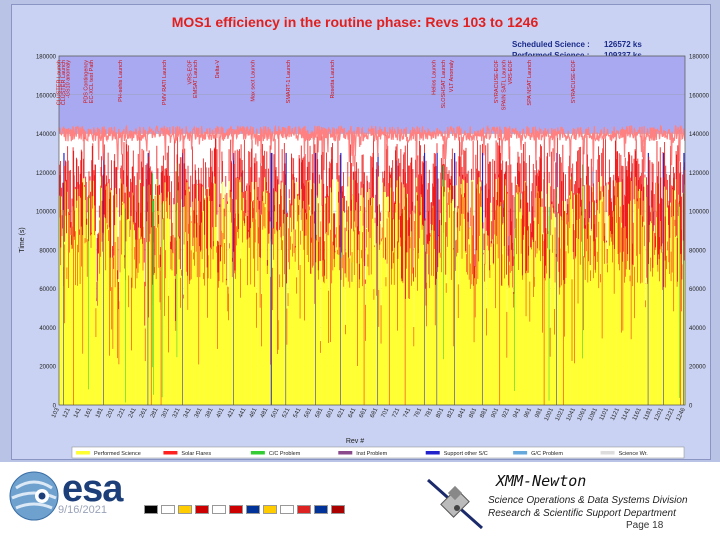  What do you see at coordinates (697, 368) in the screenshot?
I see `y-tick-label-right: 20000` at bounding box center [697, 368].